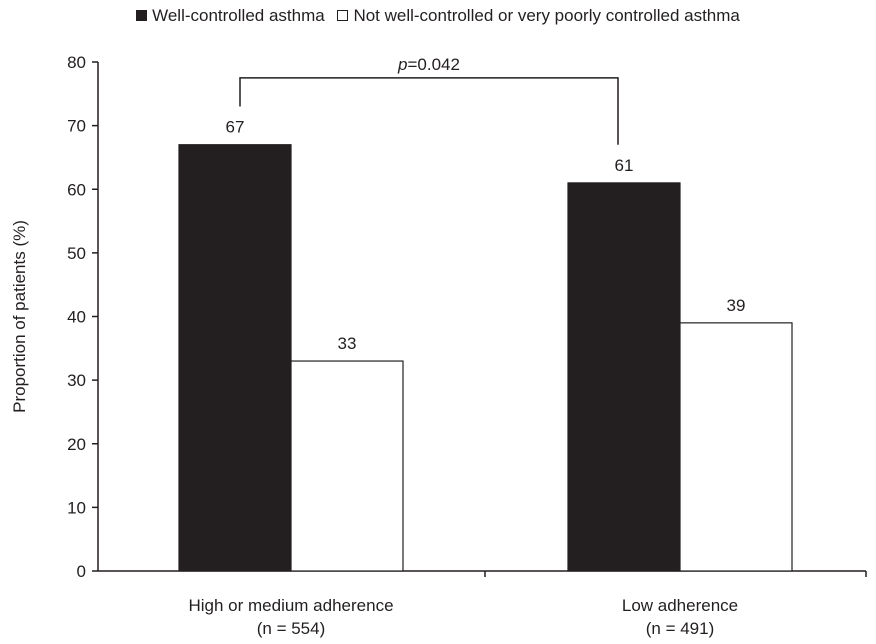 The width and height of the screenshot is (876, 644). Describe the element at coordinates (343, 15) in the screenshot. I see `legend-swatch-not-well-controlled` at that location.